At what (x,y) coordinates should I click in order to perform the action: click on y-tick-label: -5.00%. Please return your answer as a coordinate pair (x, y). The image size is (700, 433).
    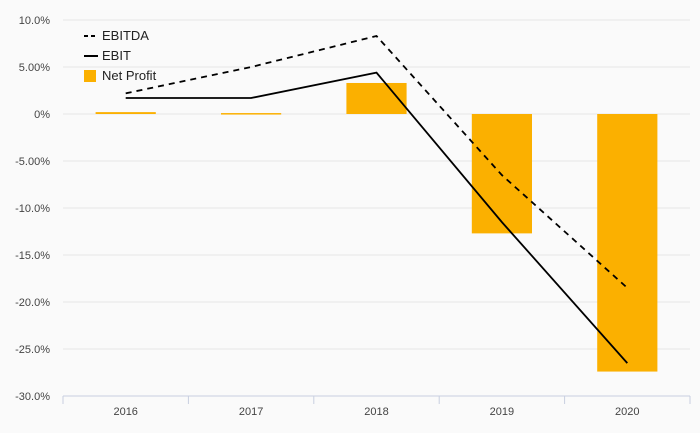
    Looking at the image, I should click on (32, 162).